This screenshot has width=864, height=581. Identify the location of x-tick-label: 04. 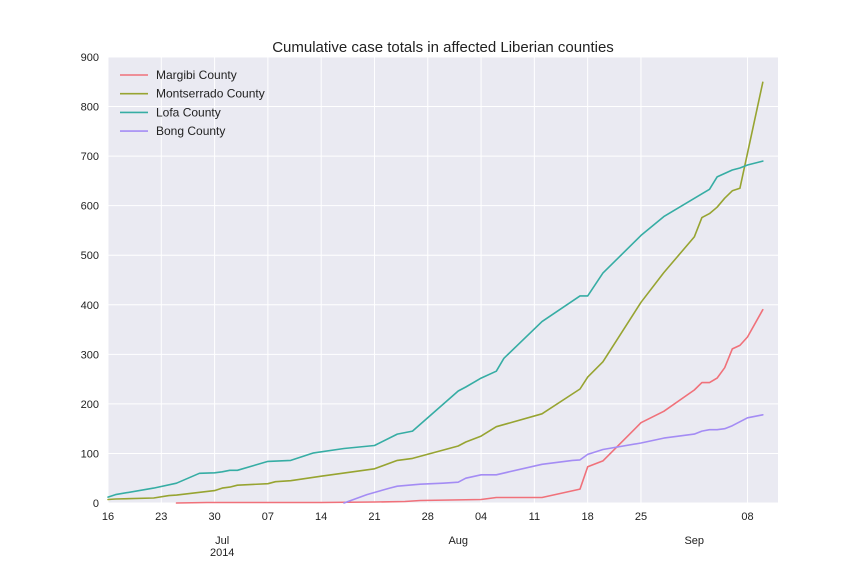
(481, 517).